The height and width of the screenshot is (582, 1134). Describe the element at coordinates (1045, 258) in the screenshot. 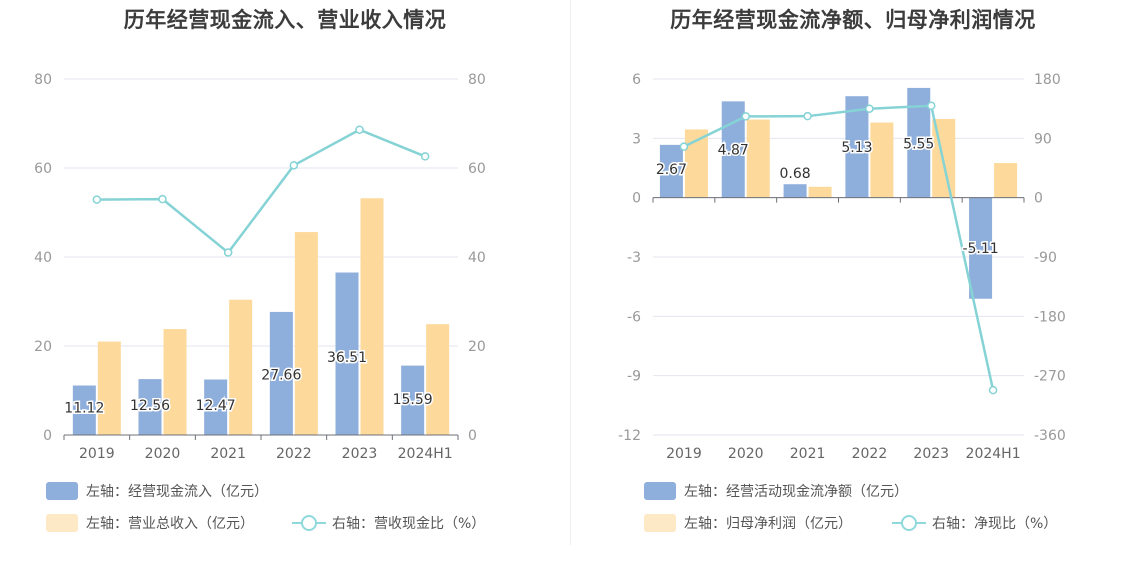

I see `y-right-tick-label: -90` at that location.